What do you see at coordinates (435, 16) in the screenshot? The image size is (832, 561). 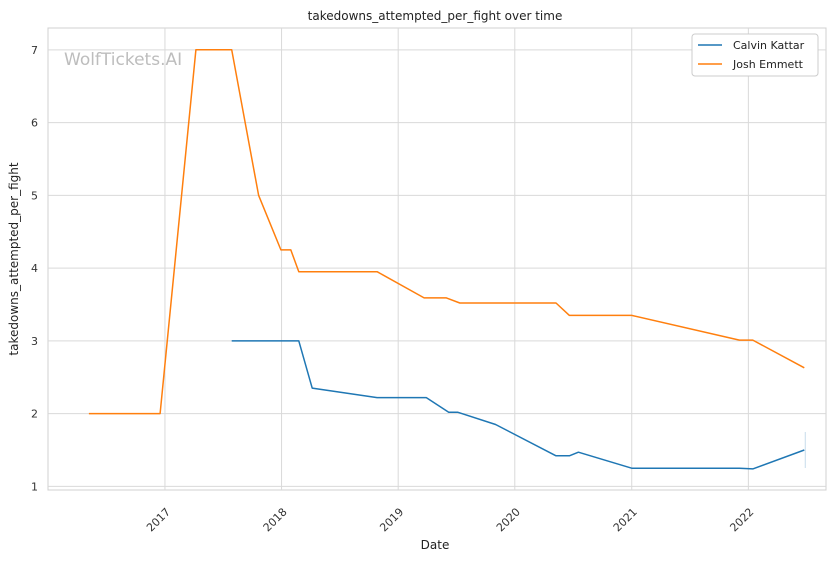 I see `chart-title: takedowns_attempted_per_fight over time` at bounding box center [435, 16].